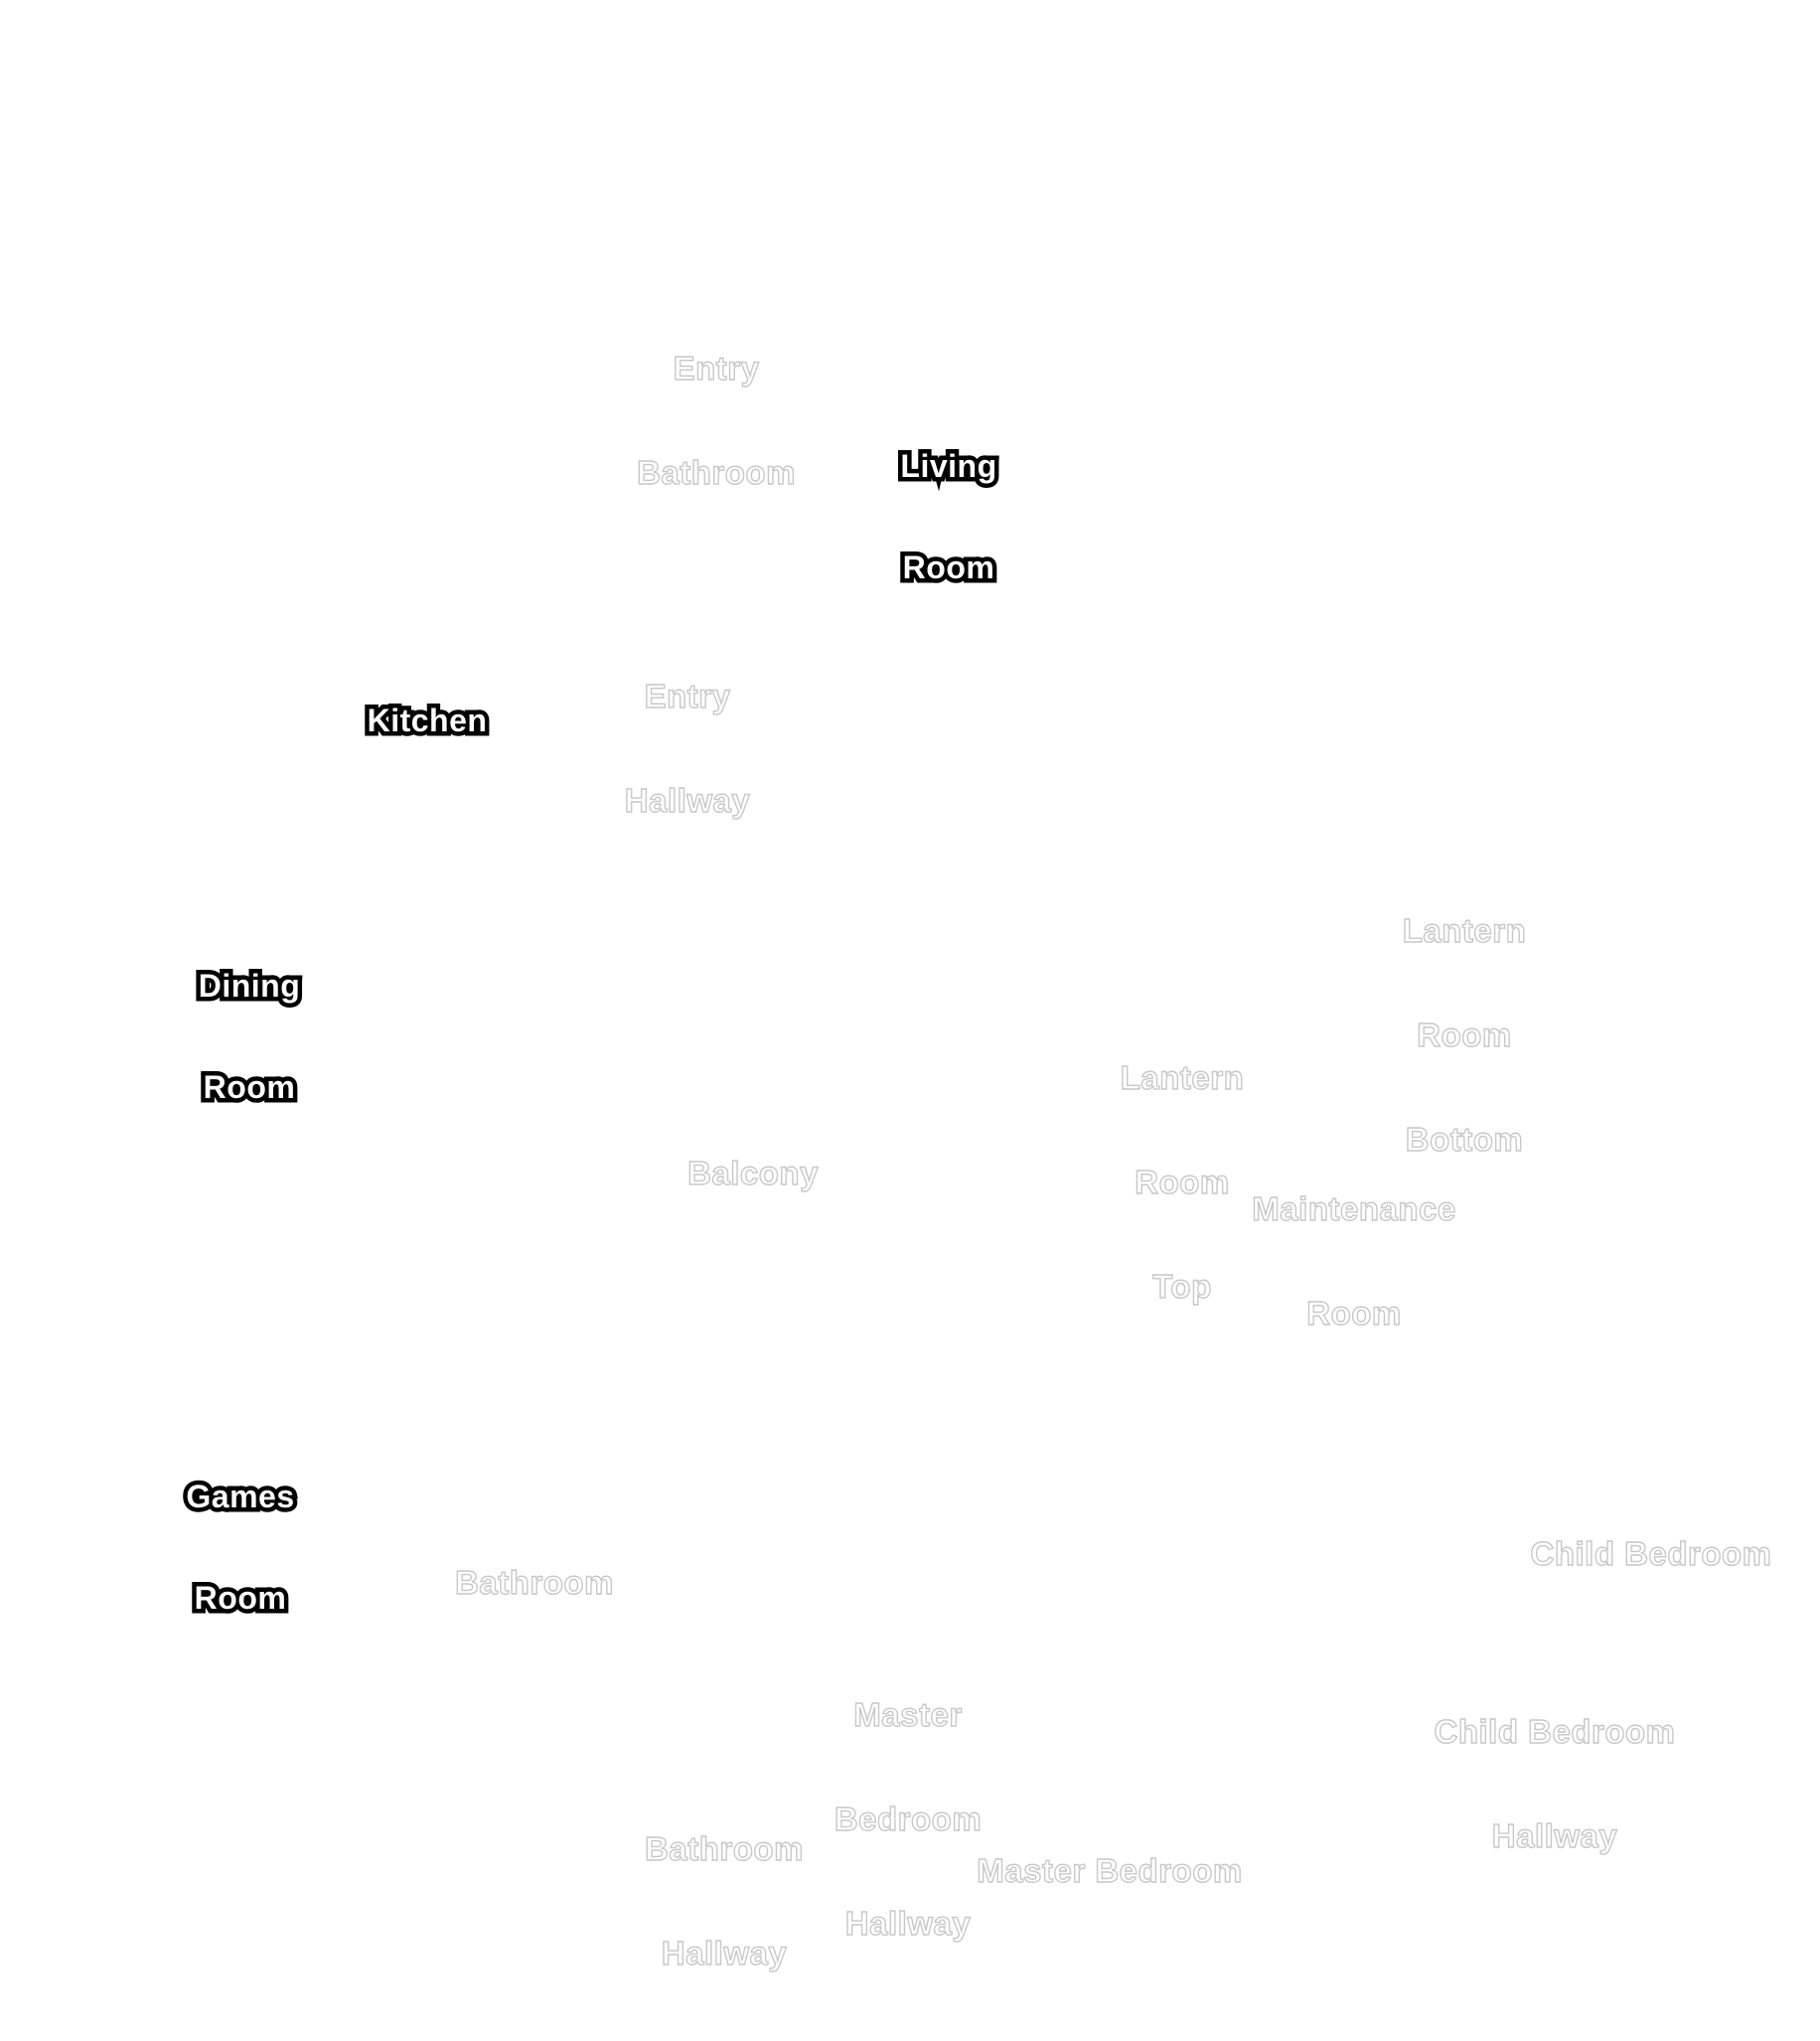 This screenshot has height=2041, width=1820. Describe the element at coordinates (724, 1901) in the screenshot. I see `room-bathroom-hallway: Bathroom Hallway` at that location.